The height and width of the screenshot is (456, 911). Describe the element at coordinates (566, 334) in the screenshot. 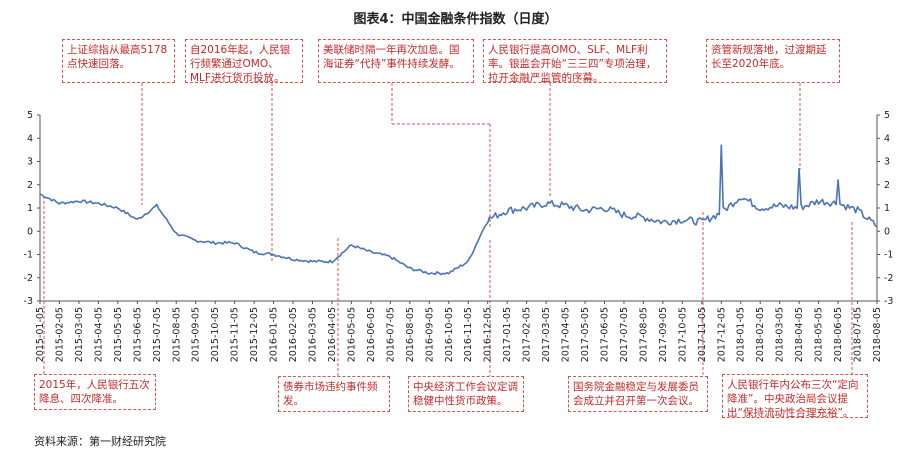

I see `x-tick-label: 2017-04-05` at that location.